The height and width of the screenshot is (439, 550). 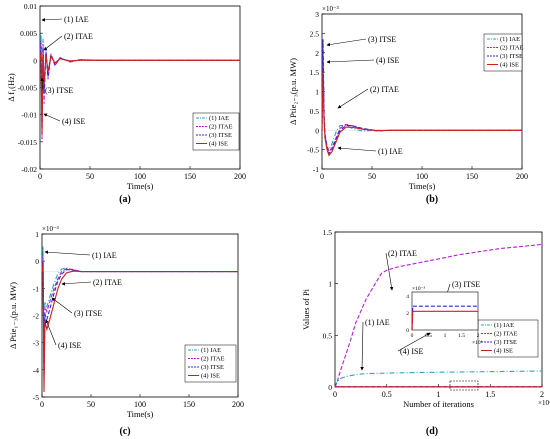 What do you see at coordinates (28, 142) in the screenshot?
I see `y-tick-label: -0.015` at bounding box center [28, 142].